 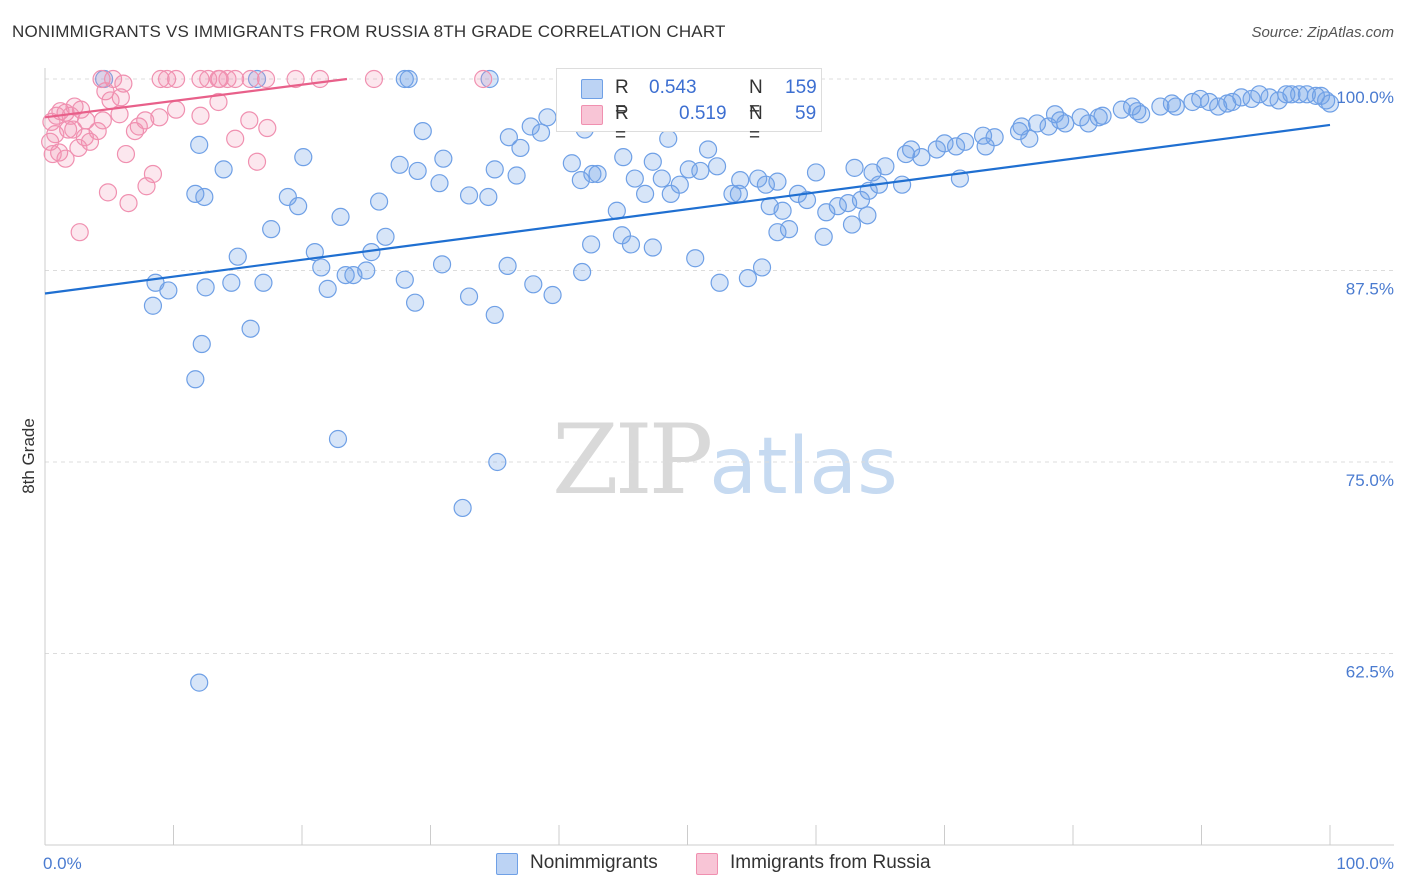 What do you see at coordinates (756, 124) in the screenshot?
I see `legend-n-label: N =` at bounding box center [756, 124].